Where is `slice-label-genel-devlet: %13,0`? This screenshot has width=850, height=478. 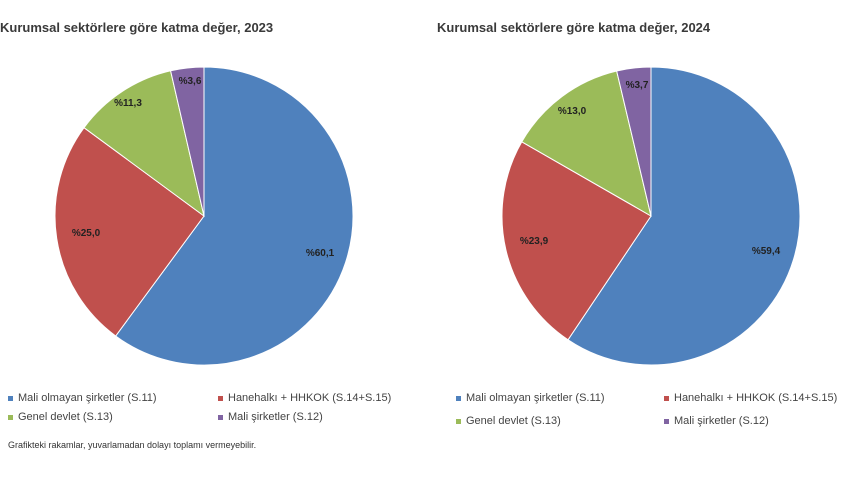
slice-label-genel-devlet: %13,0 is located at coordinates (572, 111).